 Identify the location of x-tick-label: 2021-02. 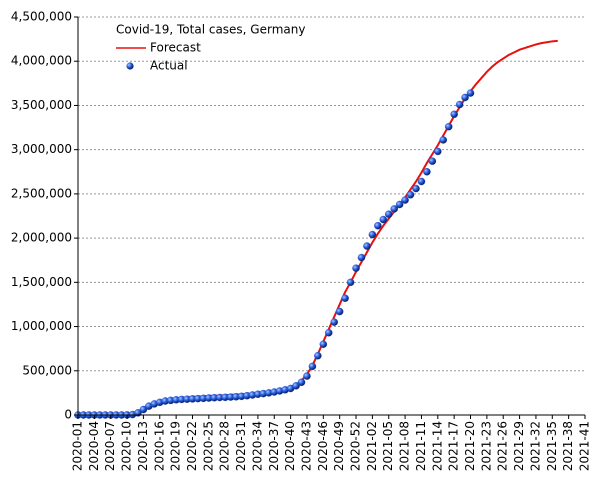
(372, 446).